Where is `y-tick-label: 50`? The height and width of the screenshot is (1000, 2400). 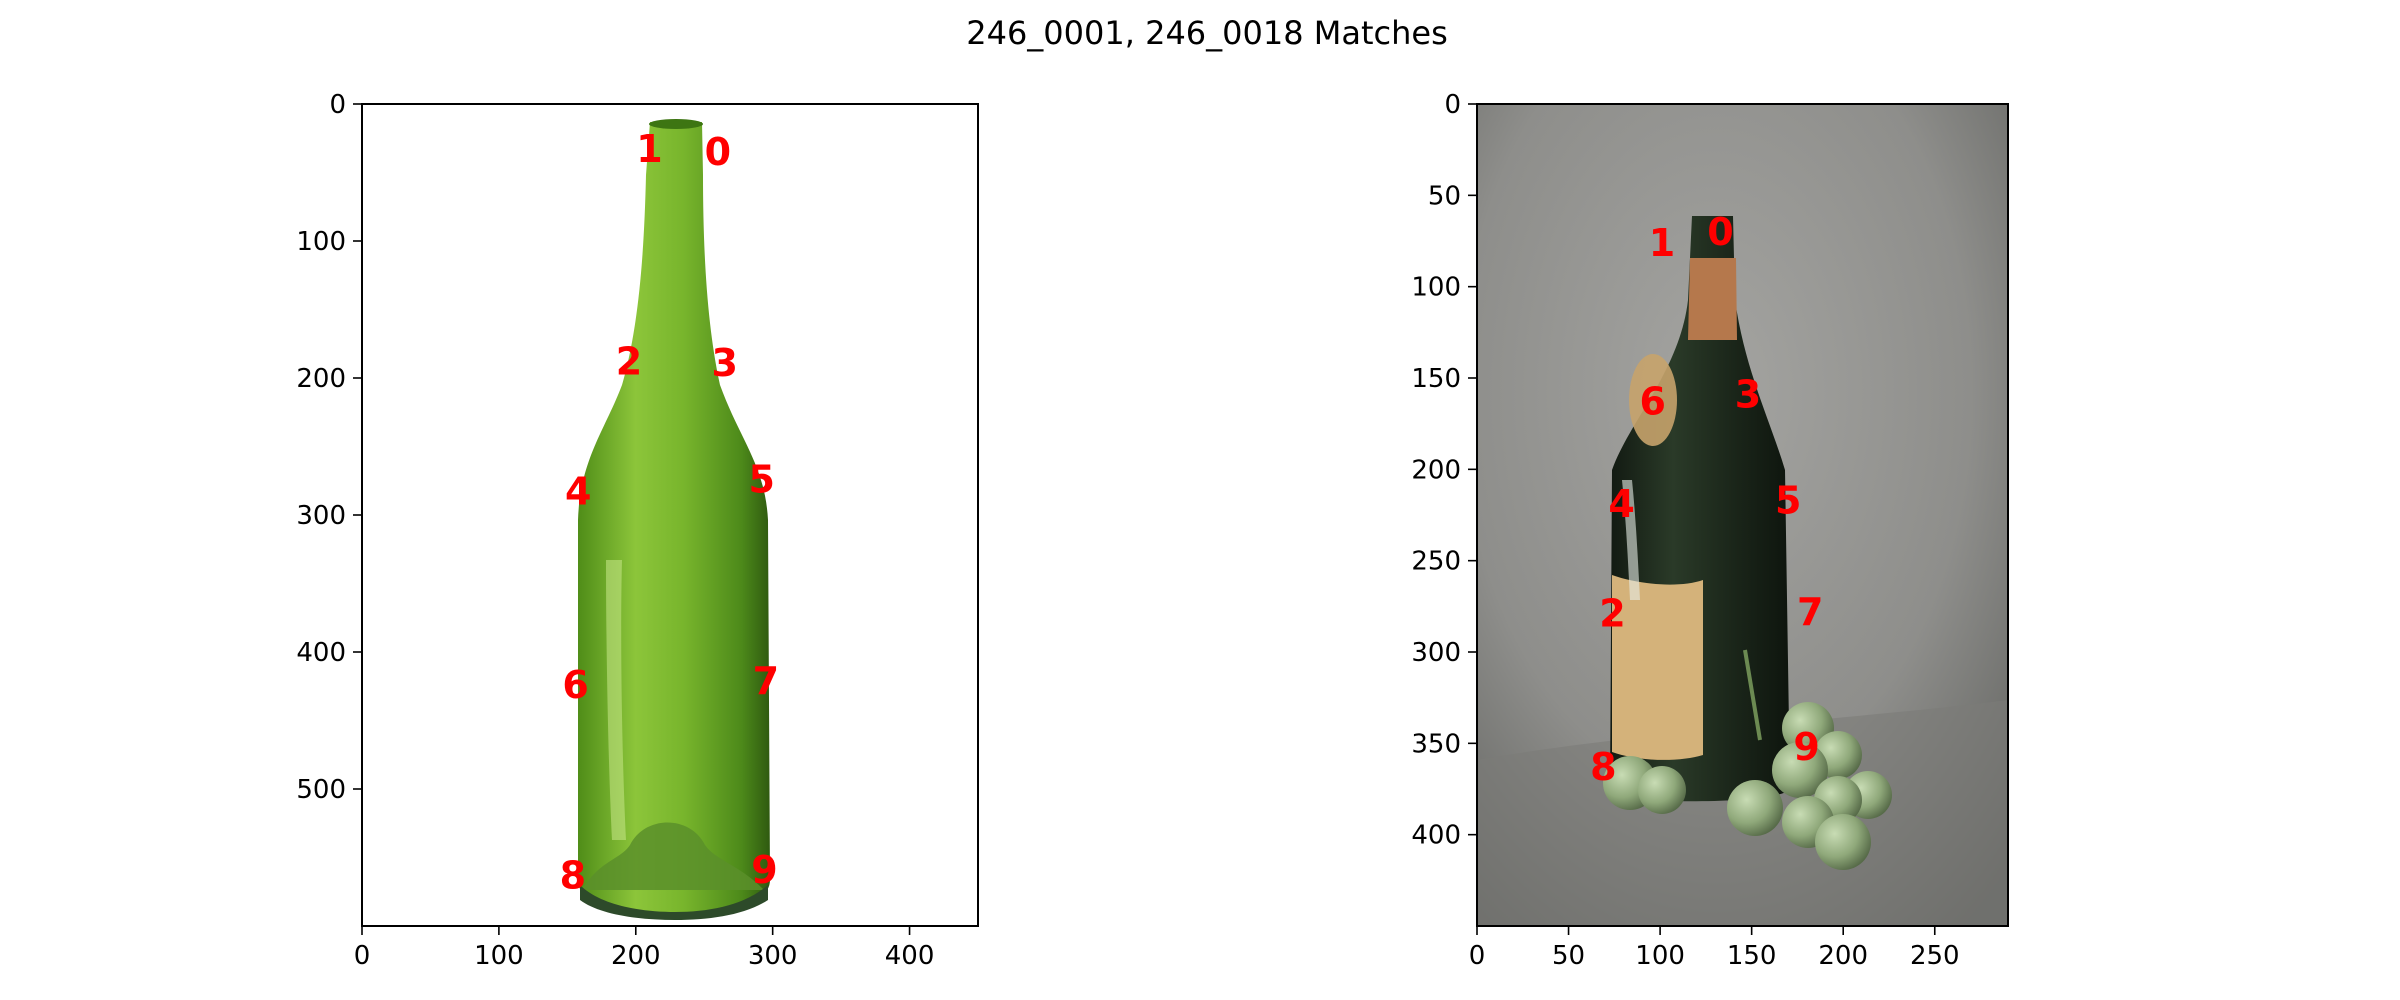
y-tick-label: 50 is located at coordinates (1444, 196).